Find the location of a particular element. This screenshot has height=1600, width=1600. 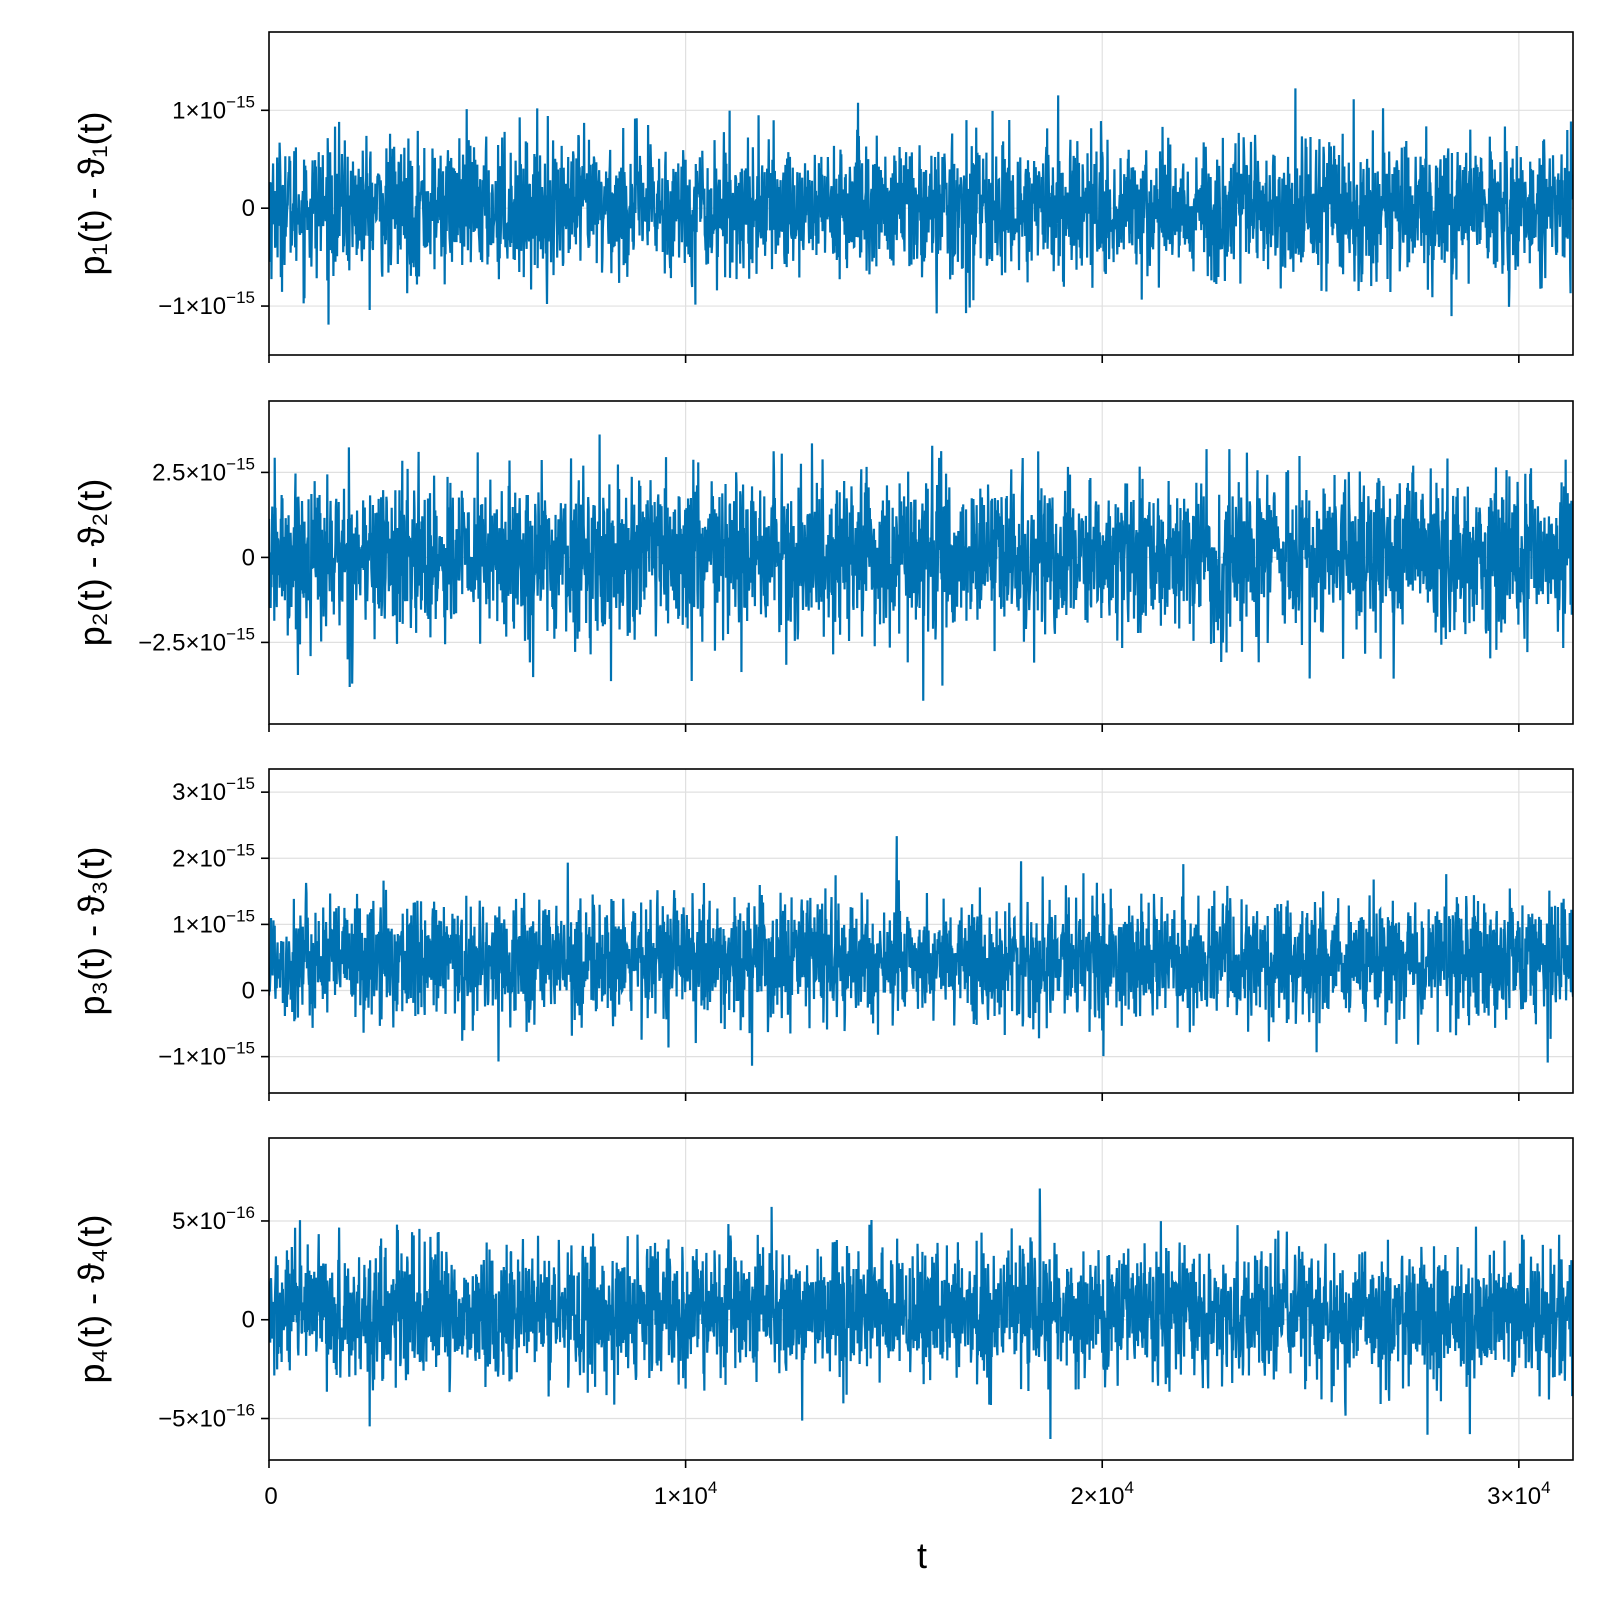

y-axis-label: p₁(t) - ϑ₁(t) is located at coordinates (91, 194).